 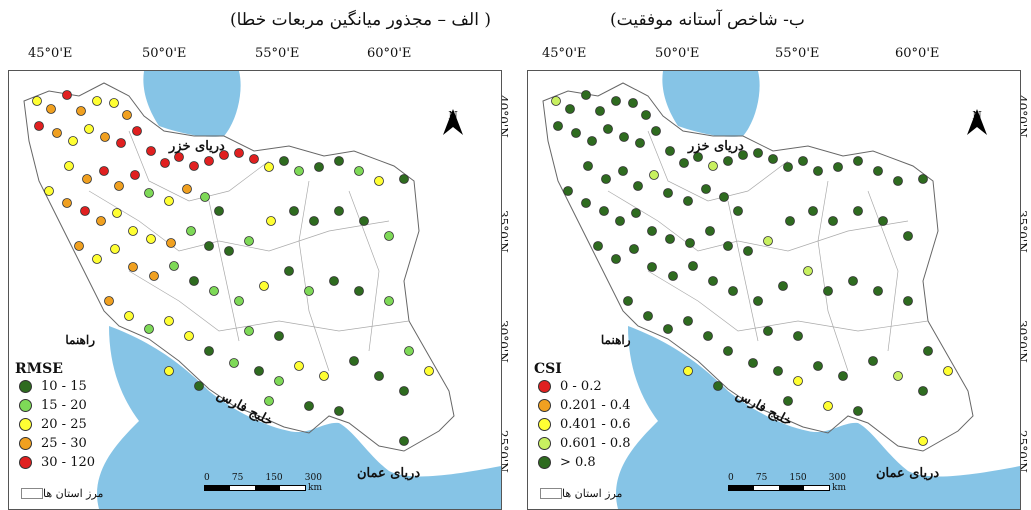 What do you see at coordinates (249, 251) in the screenshot?
I see `province-boundaries` at bounding box center [249, 251].